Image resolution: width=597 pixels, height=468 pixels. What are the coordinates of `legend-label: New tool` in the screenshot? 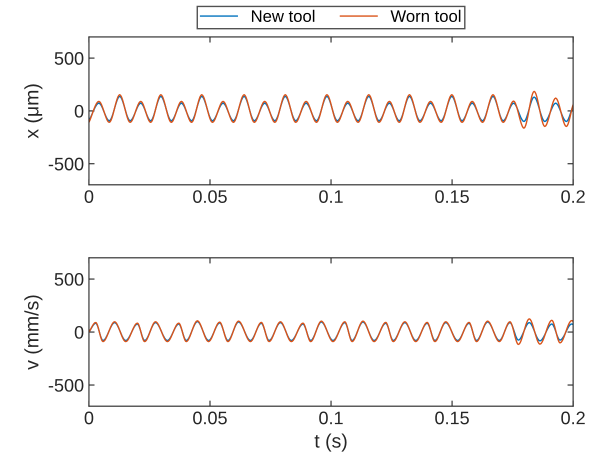 It's located at (283, 16).